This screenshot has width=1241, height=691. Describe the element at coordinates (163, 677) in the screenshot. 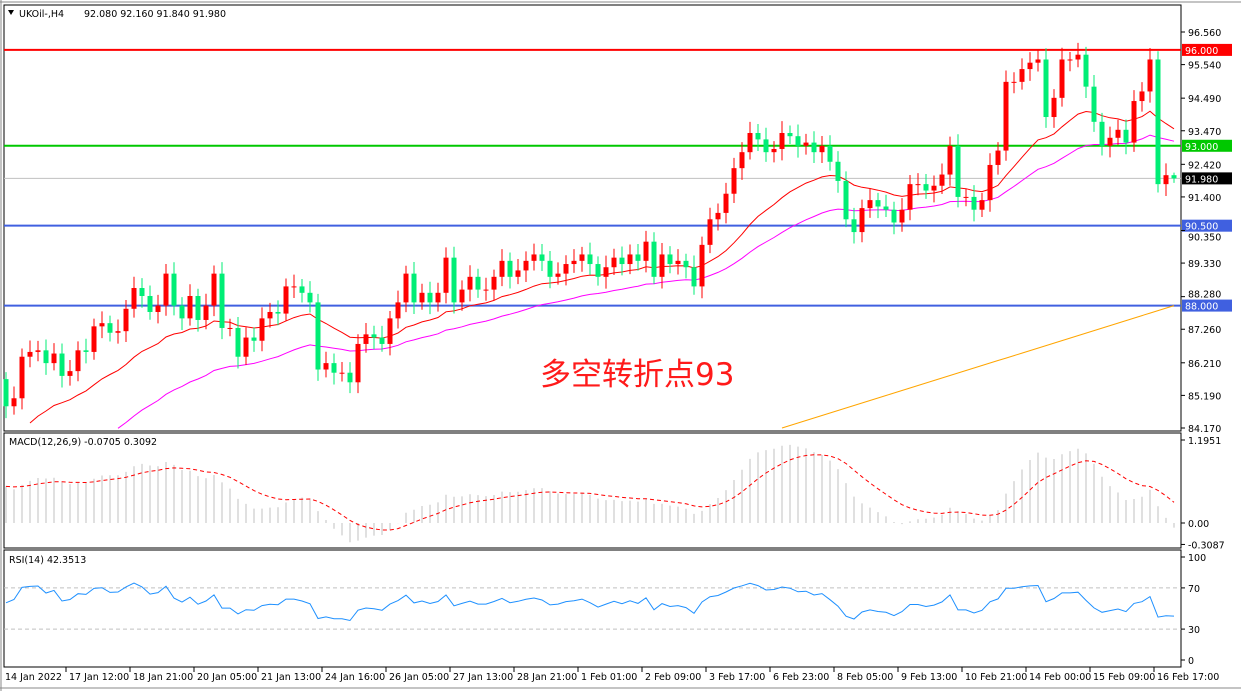

I see `time-tick-label: 18 Jan 21:00` at that location.